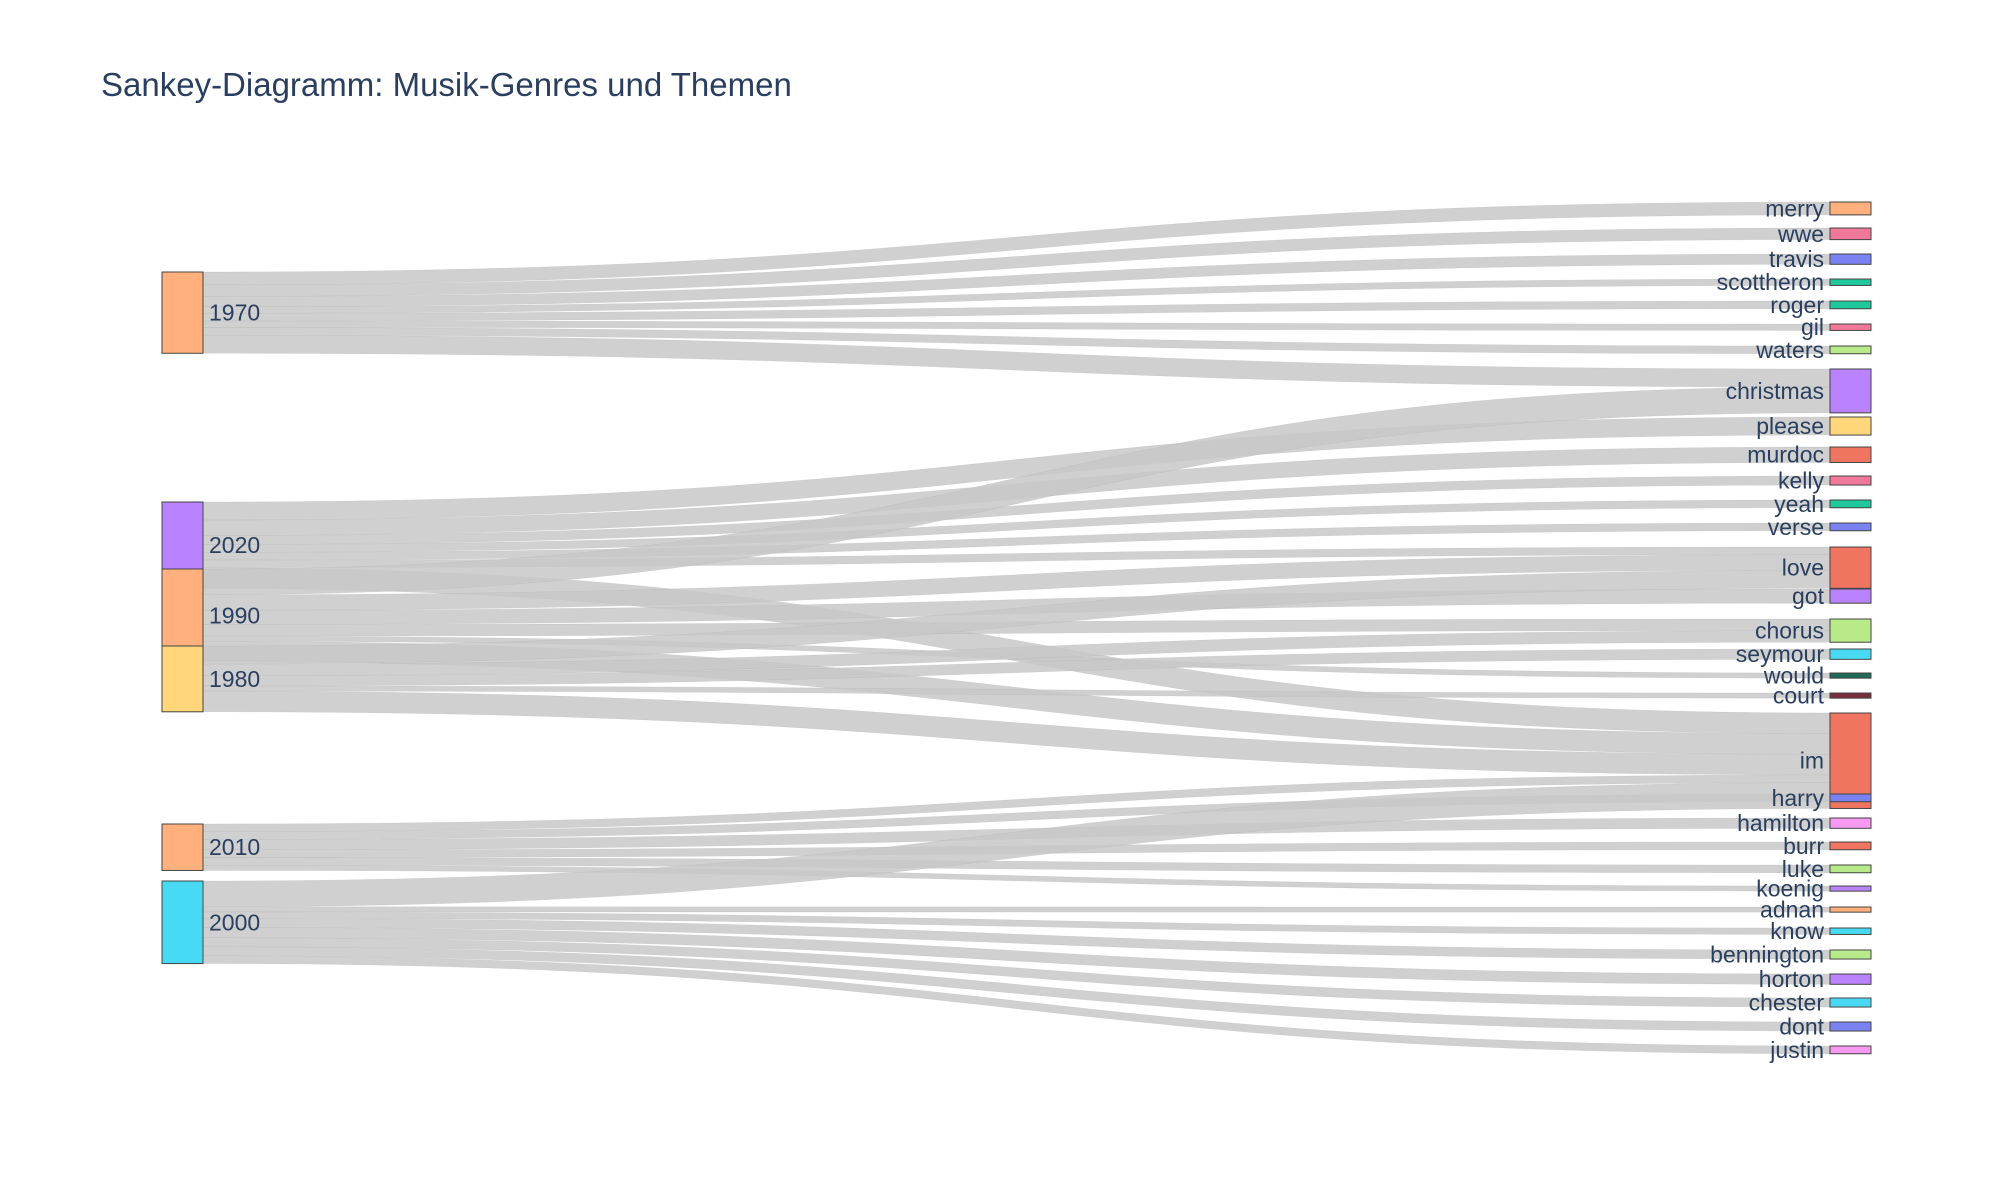  Describe the element at coordinates (1797, 931) in the screenshot. I see `target-label-know: know` at that location.